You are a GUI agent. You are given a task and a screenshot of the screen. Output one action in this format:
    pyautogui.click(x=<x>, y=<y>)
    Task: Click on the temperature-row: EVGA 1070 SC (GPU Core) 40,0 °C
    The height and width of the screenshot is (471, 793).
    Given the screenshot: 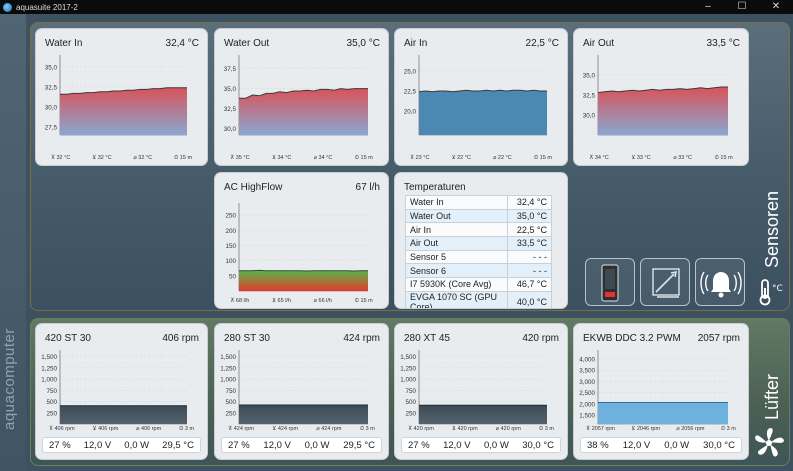 What is the action you would take?
    pyautogui.click(x=478, y=299)
    